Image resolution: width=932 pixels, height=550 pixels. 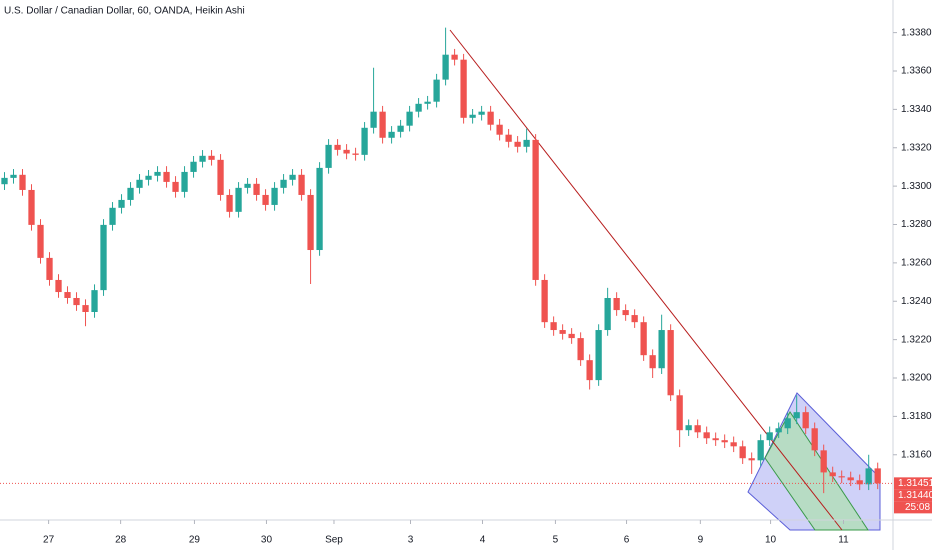 I want to click on x-tick-label: 11, so click(x=843, y=540).